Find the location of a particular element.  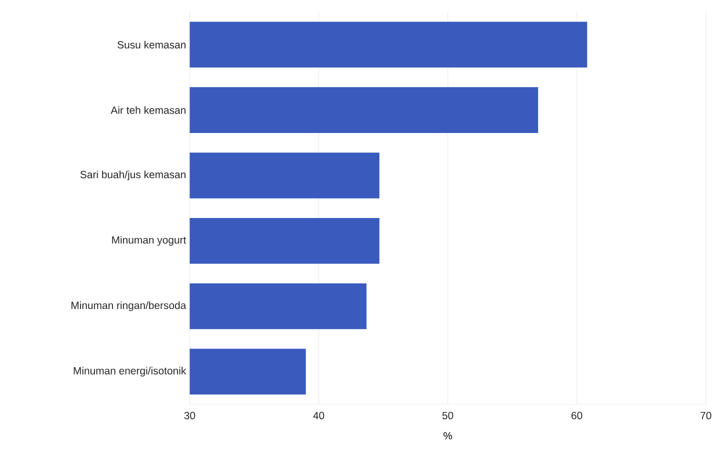

x-tick-label: 30 is located at coordinates (190, 416).